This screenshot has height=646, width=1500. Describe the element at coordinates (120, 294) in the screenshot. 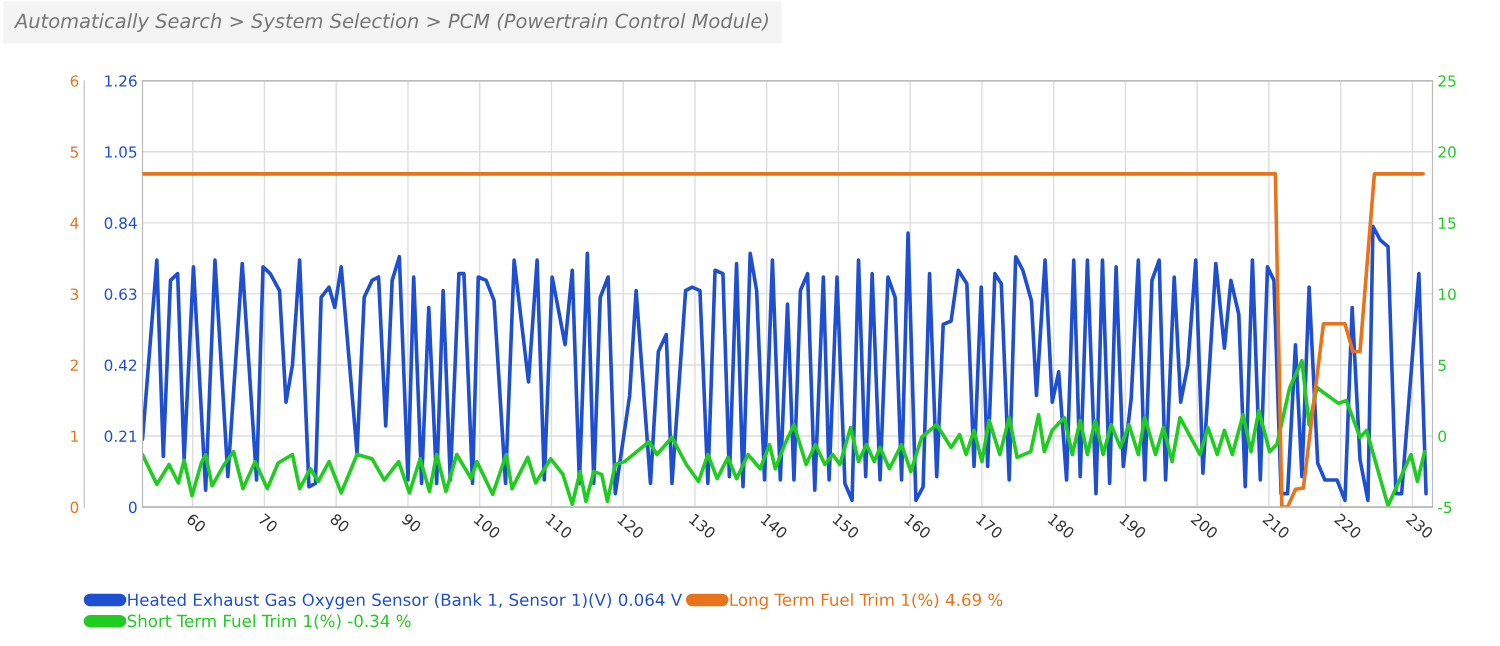

I see `y-tick-label: 0.63` at that location.